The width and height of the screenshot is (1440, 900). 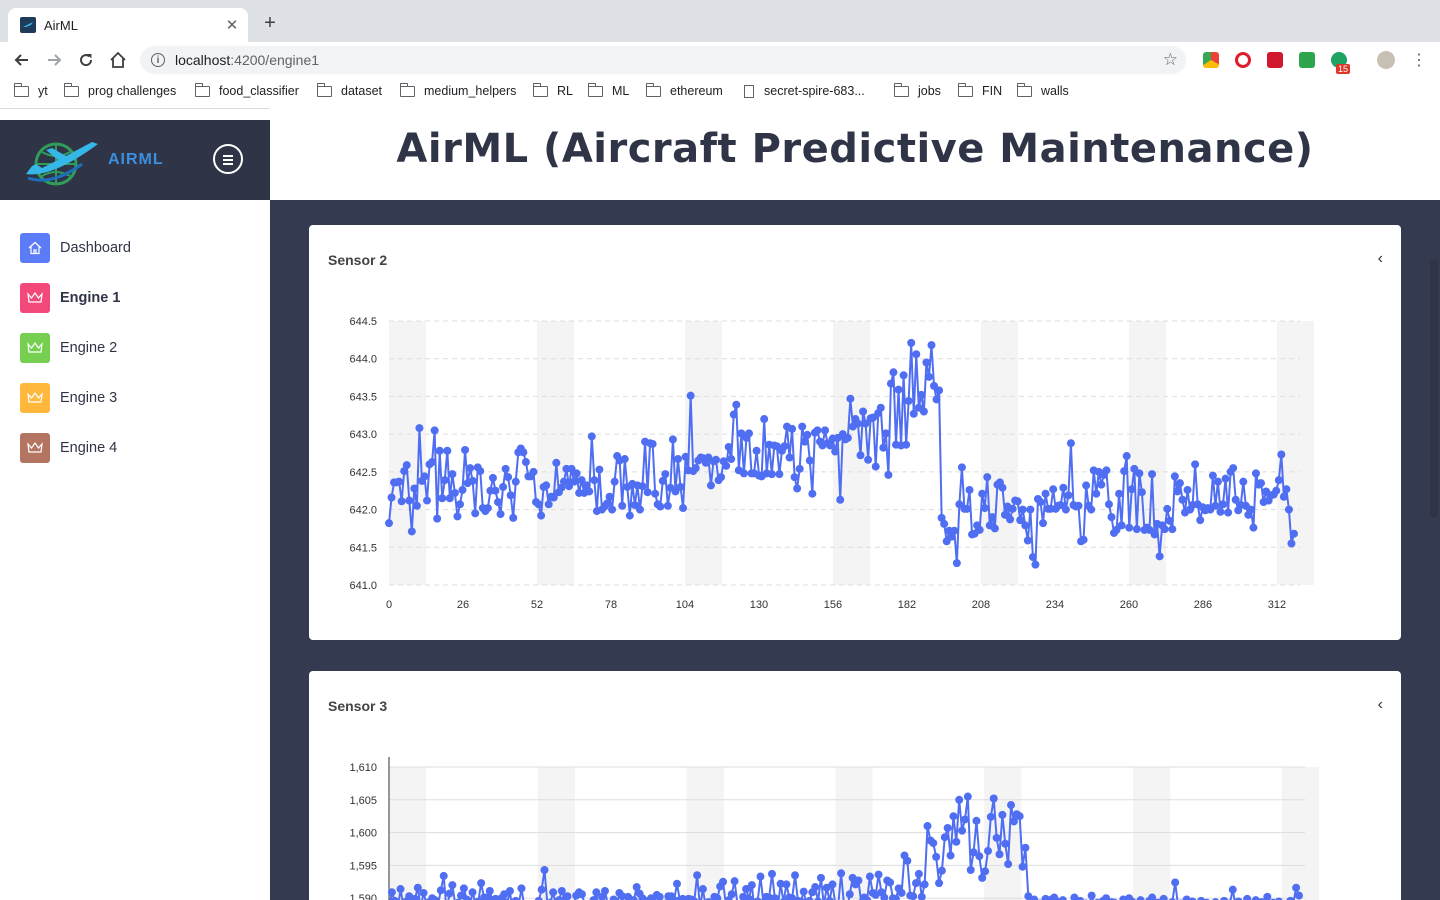 What do you see at coordinates (979, 90) in the screenshot?
I see `bookmark-item: FIN` at bounding box center [979, 90].